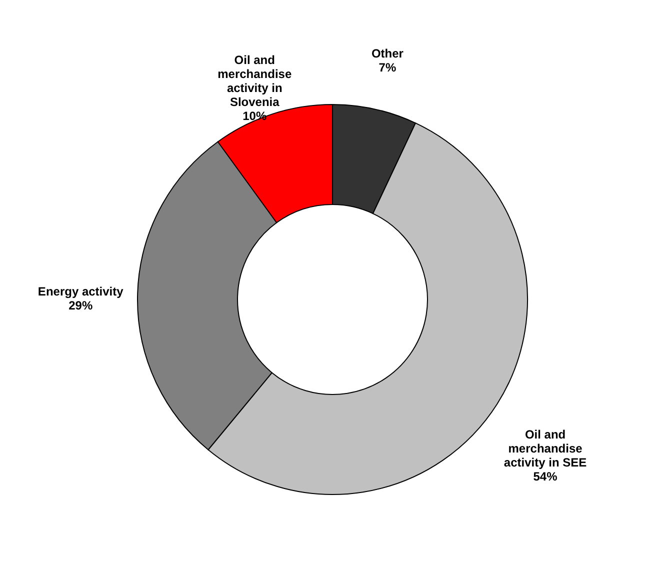 The width and height of the screenshot is (665, 569). What do you see at coordinates (387, 53) in the screenshot?
I see `slice-label: Other` at bounding box center [387, 53].